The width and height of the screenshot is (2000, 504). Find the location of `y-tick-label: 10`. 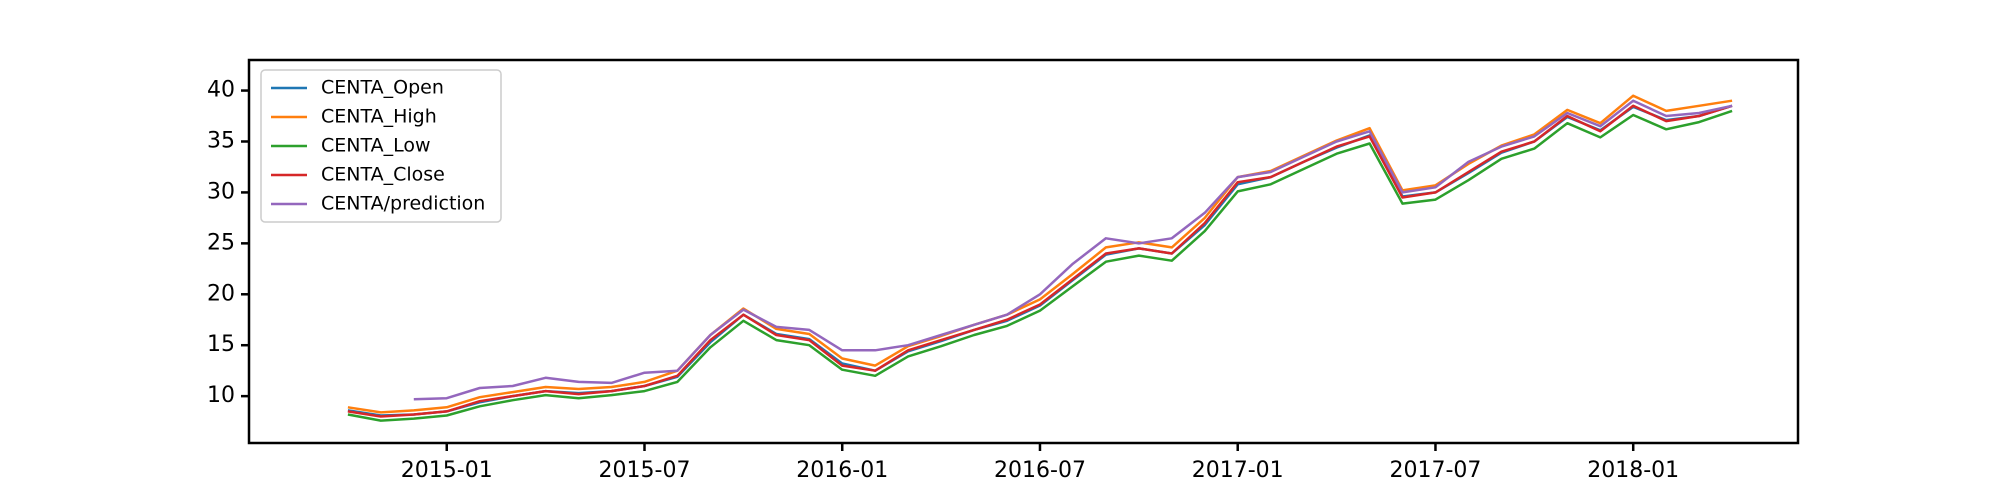

y-tick-label: 10 is located at coordinates (221, 395).